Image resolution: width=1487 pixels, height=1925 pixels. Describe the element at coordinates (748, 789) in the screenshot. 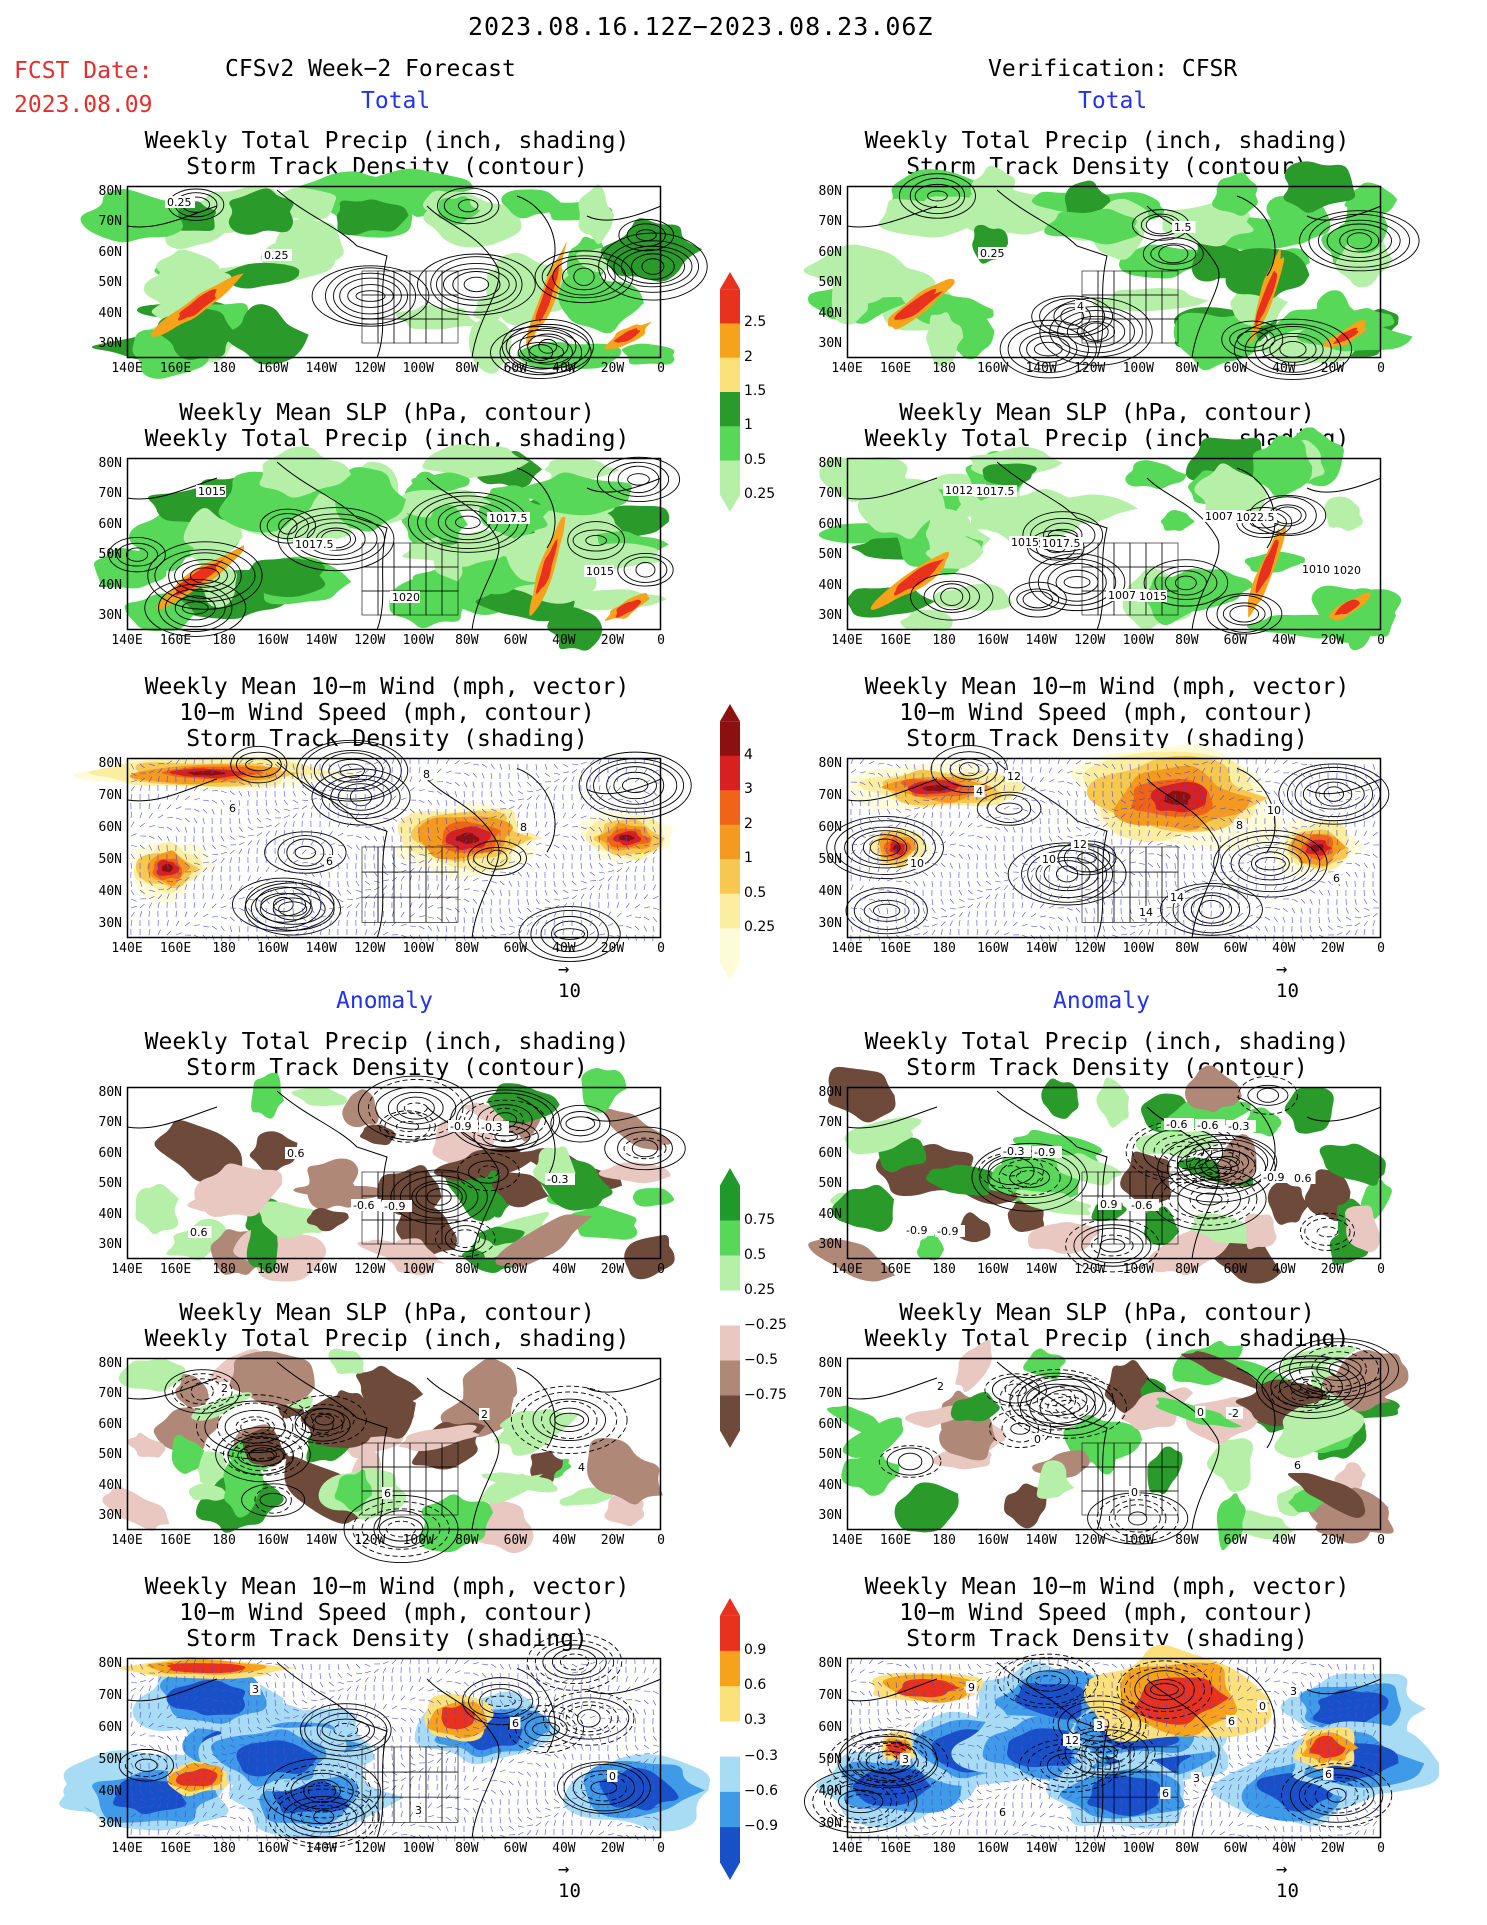

I see `colorbar-label: 3` at that location.